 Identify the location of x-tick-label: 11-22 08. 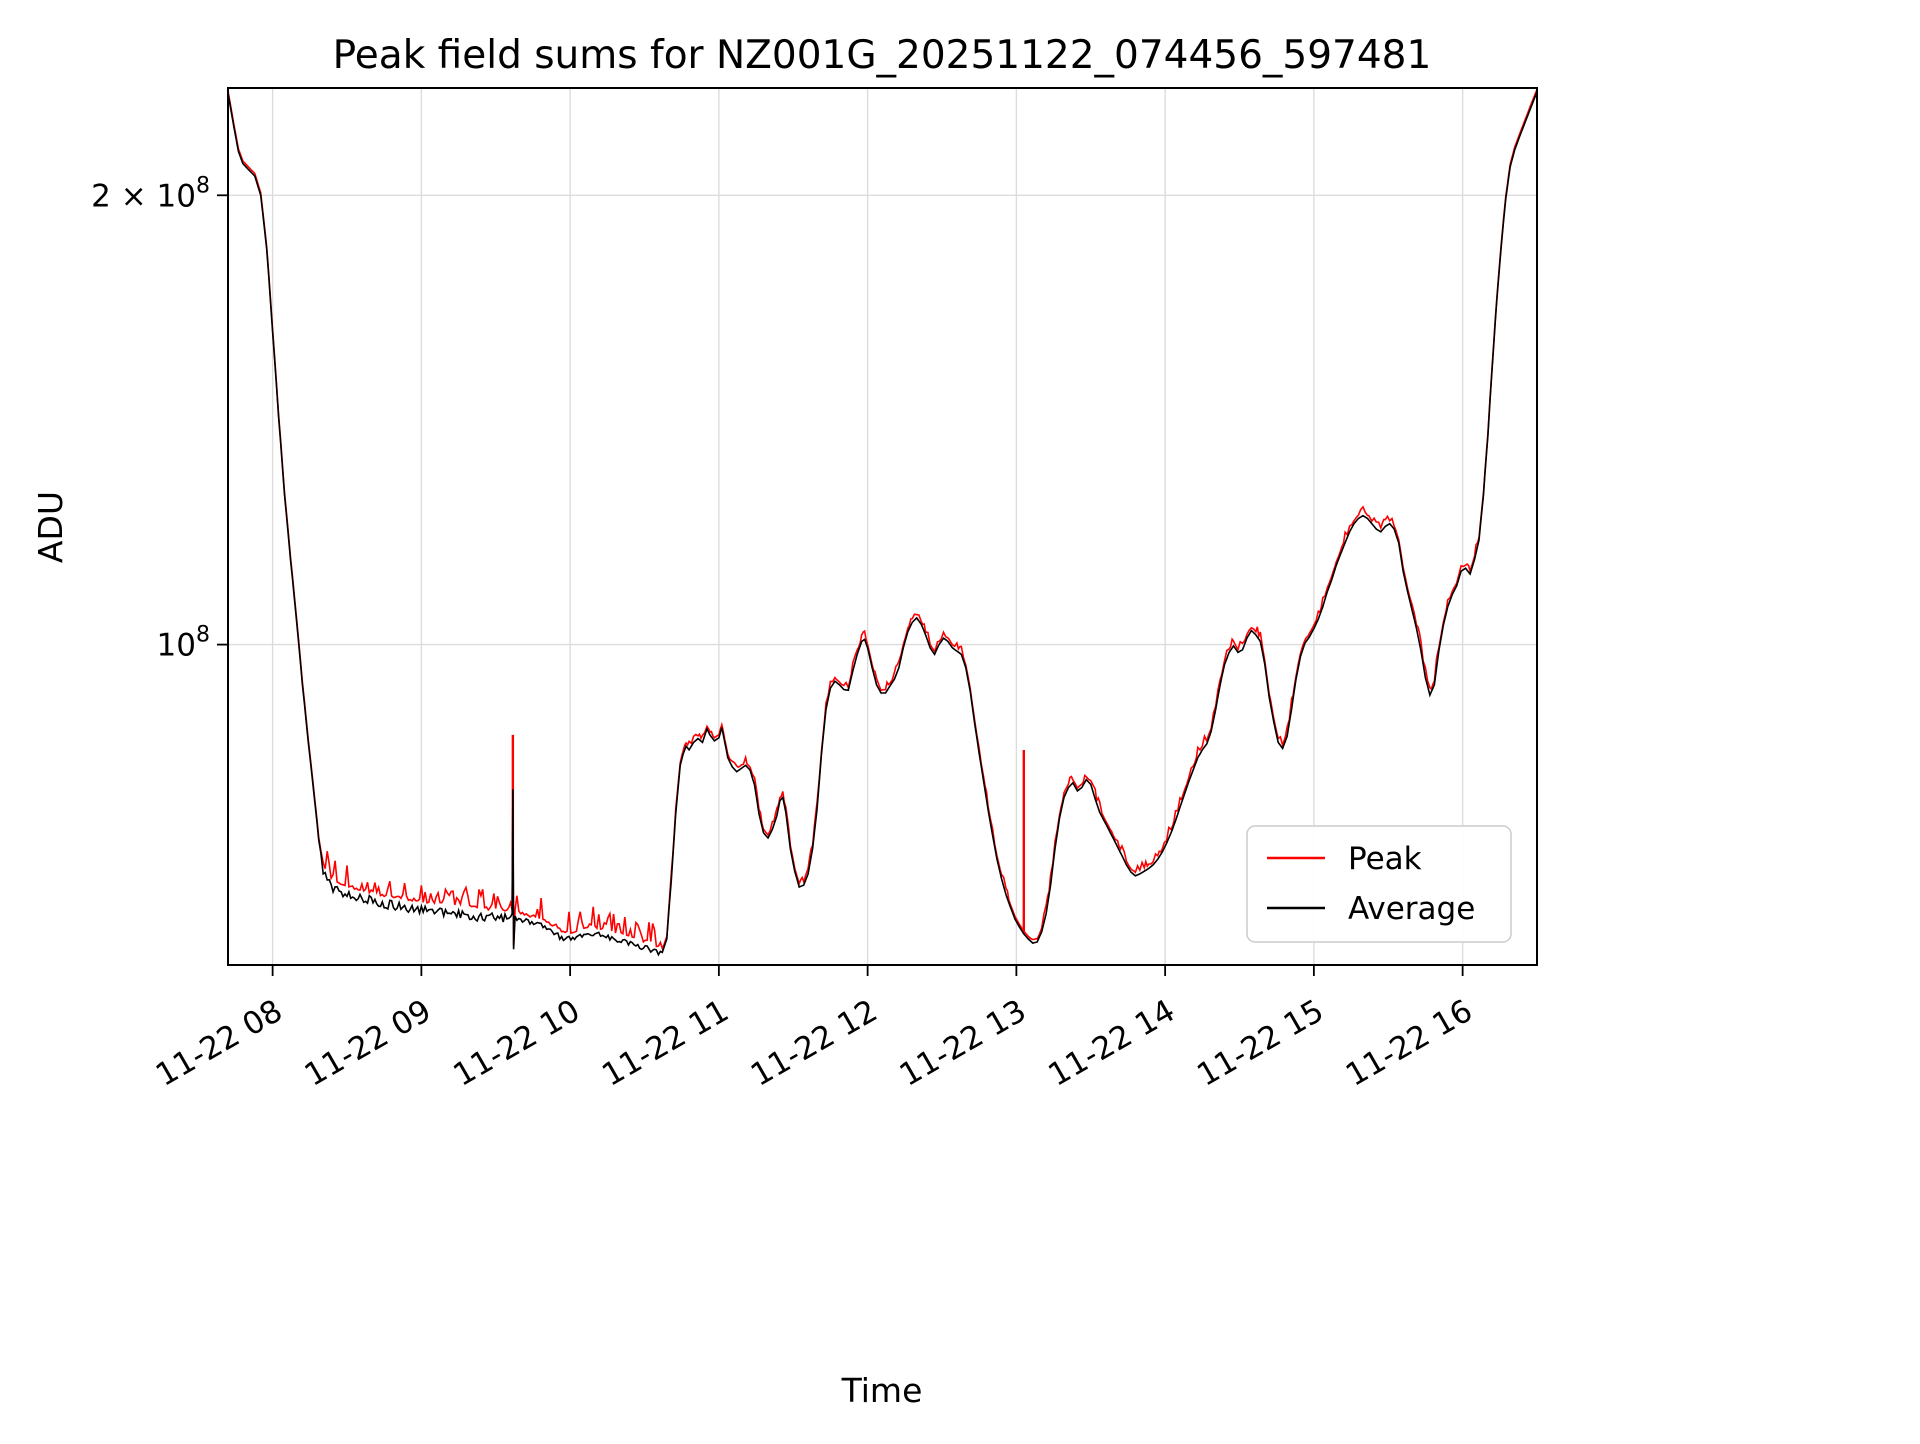
(219, 1043).